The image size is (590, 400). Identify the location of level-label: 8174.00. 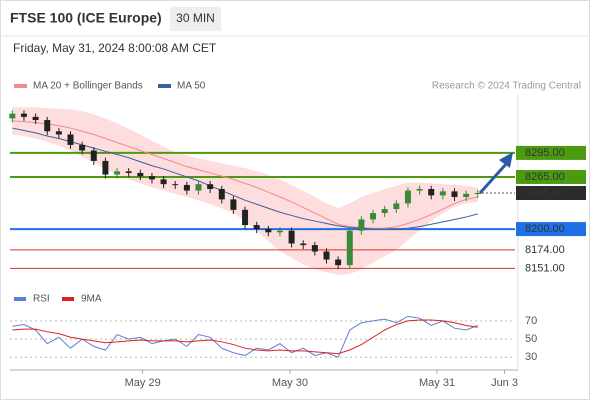
(545, 250).